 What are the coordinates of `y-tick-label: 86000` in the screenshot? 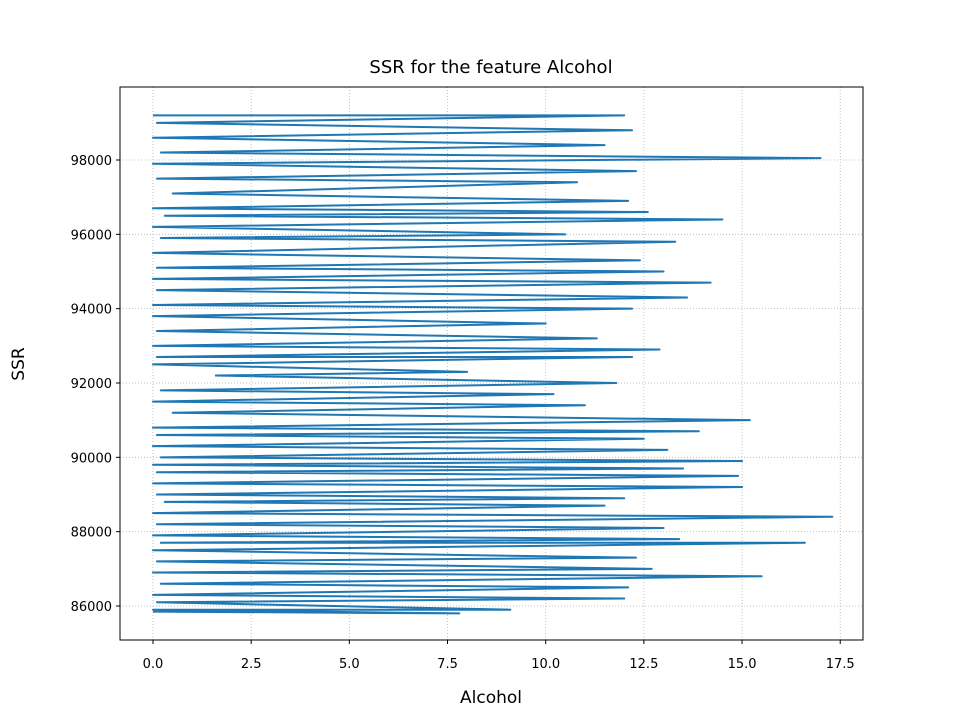 It's located at (91, 607).